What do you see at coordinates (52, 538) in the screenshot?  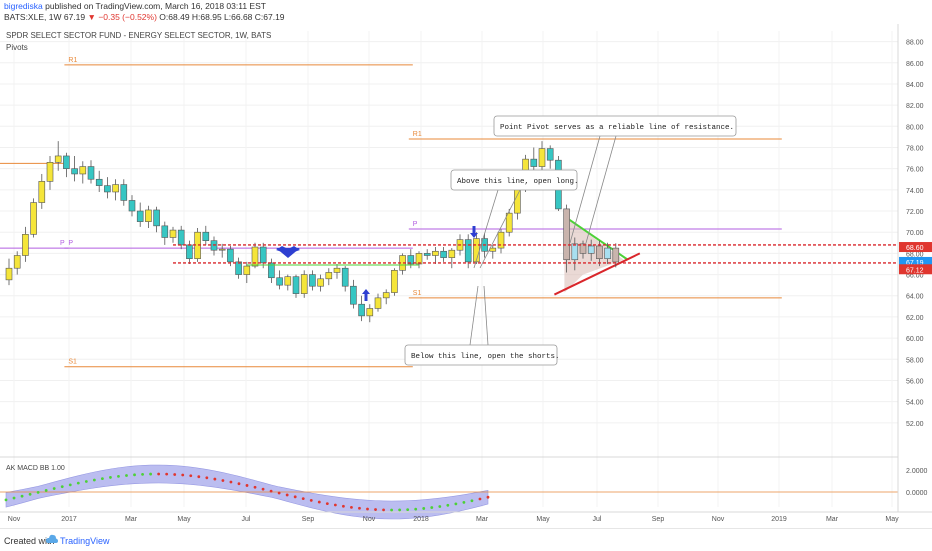 I see `tradingview-cloud-icon` at bounding box center [52, 538].